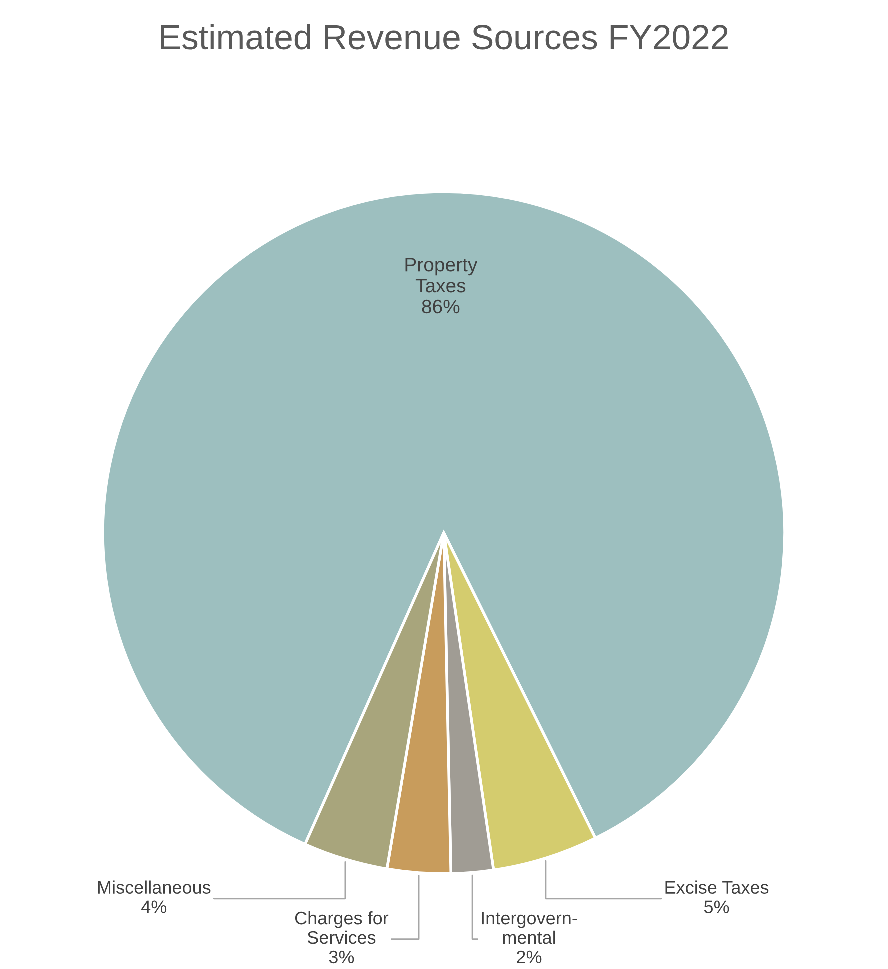 The width and height of the screenshot is (888, 969). I want to click on data-label: 2%, so click(529, 957).